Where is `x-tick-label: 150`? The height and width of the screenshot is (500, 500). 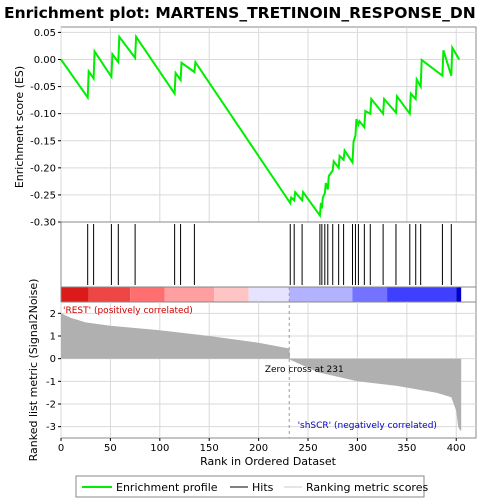
x-tick-label: 150 is located at coordinates (209, 448).